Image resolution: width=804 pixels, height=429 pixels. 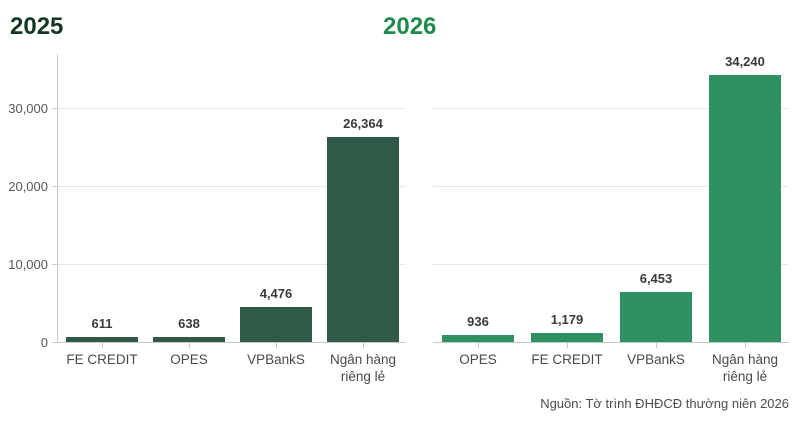 What do you see at coordinates (664, 403) in the screenshot?
I see `source-note: Nguồn: Tờ trình ĐHĐCĐ thường niên 2026` at bounding box center [664, 403].